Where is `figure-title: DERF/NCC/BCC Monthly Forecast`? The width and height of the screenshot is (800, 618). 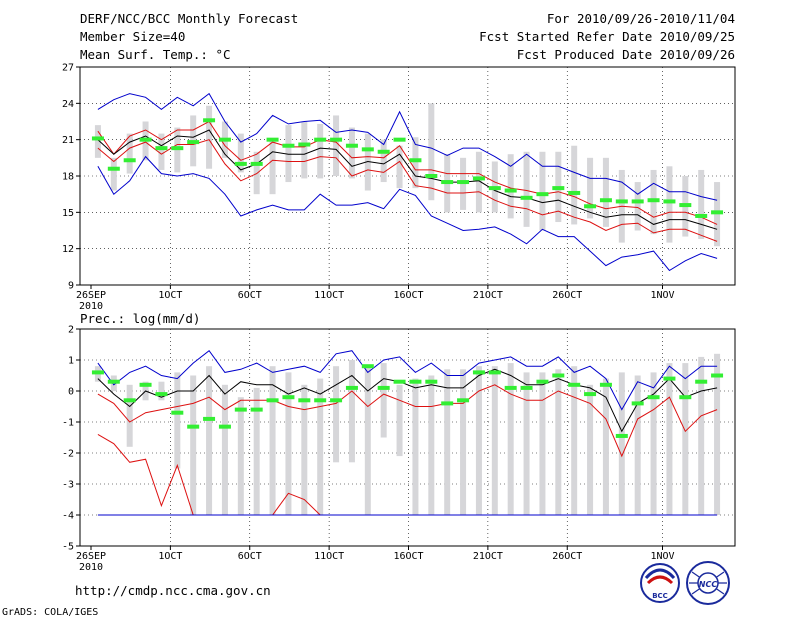
figure-title: DERF/NCC/BCC Monthly Forecast is located at coordinates (189, 18).